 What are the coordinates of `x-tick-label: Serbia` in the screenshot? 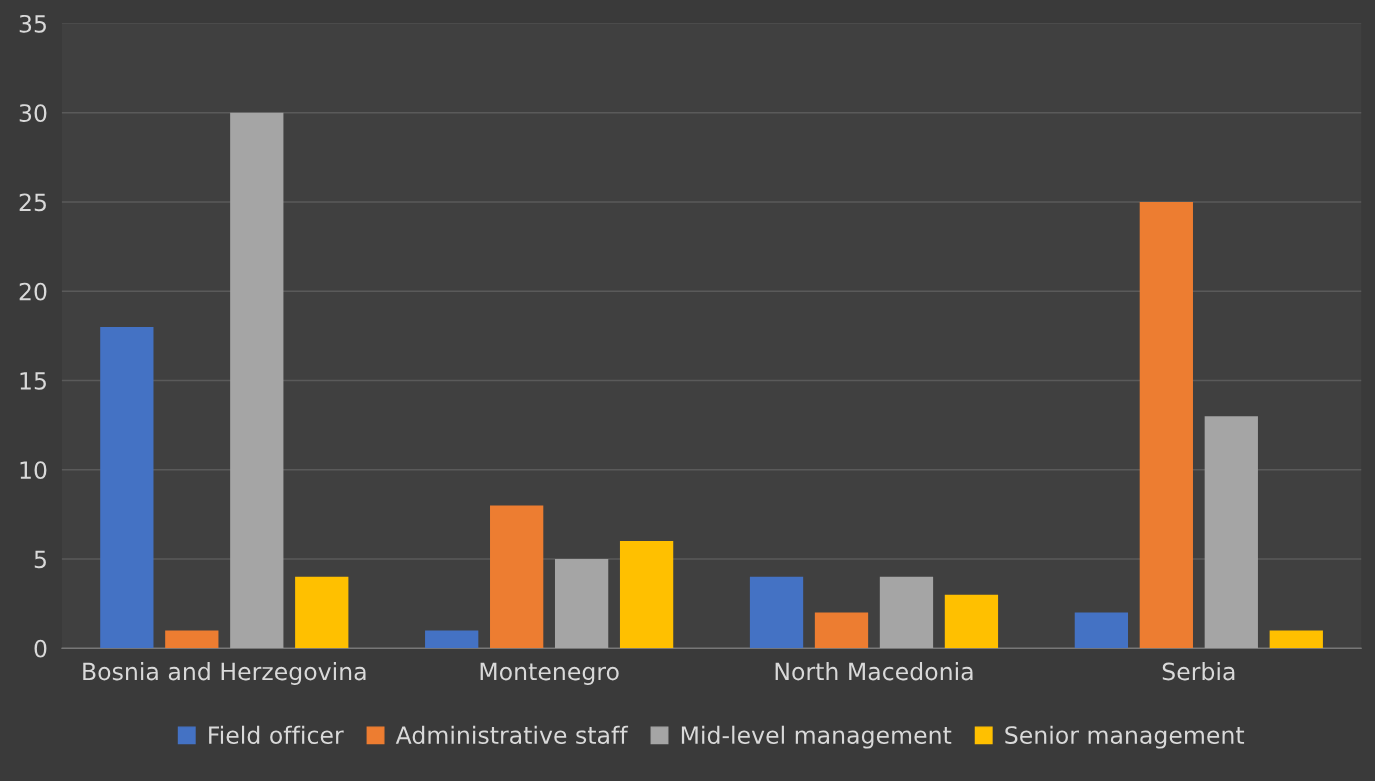 It's located at (1198, 671).